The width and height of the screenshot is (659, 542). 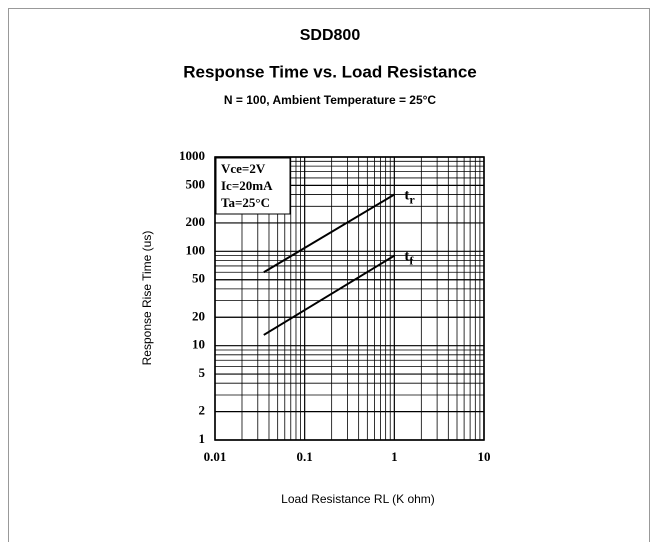 I want to click on y-tick-label: 5, so click(x=202, y=372).